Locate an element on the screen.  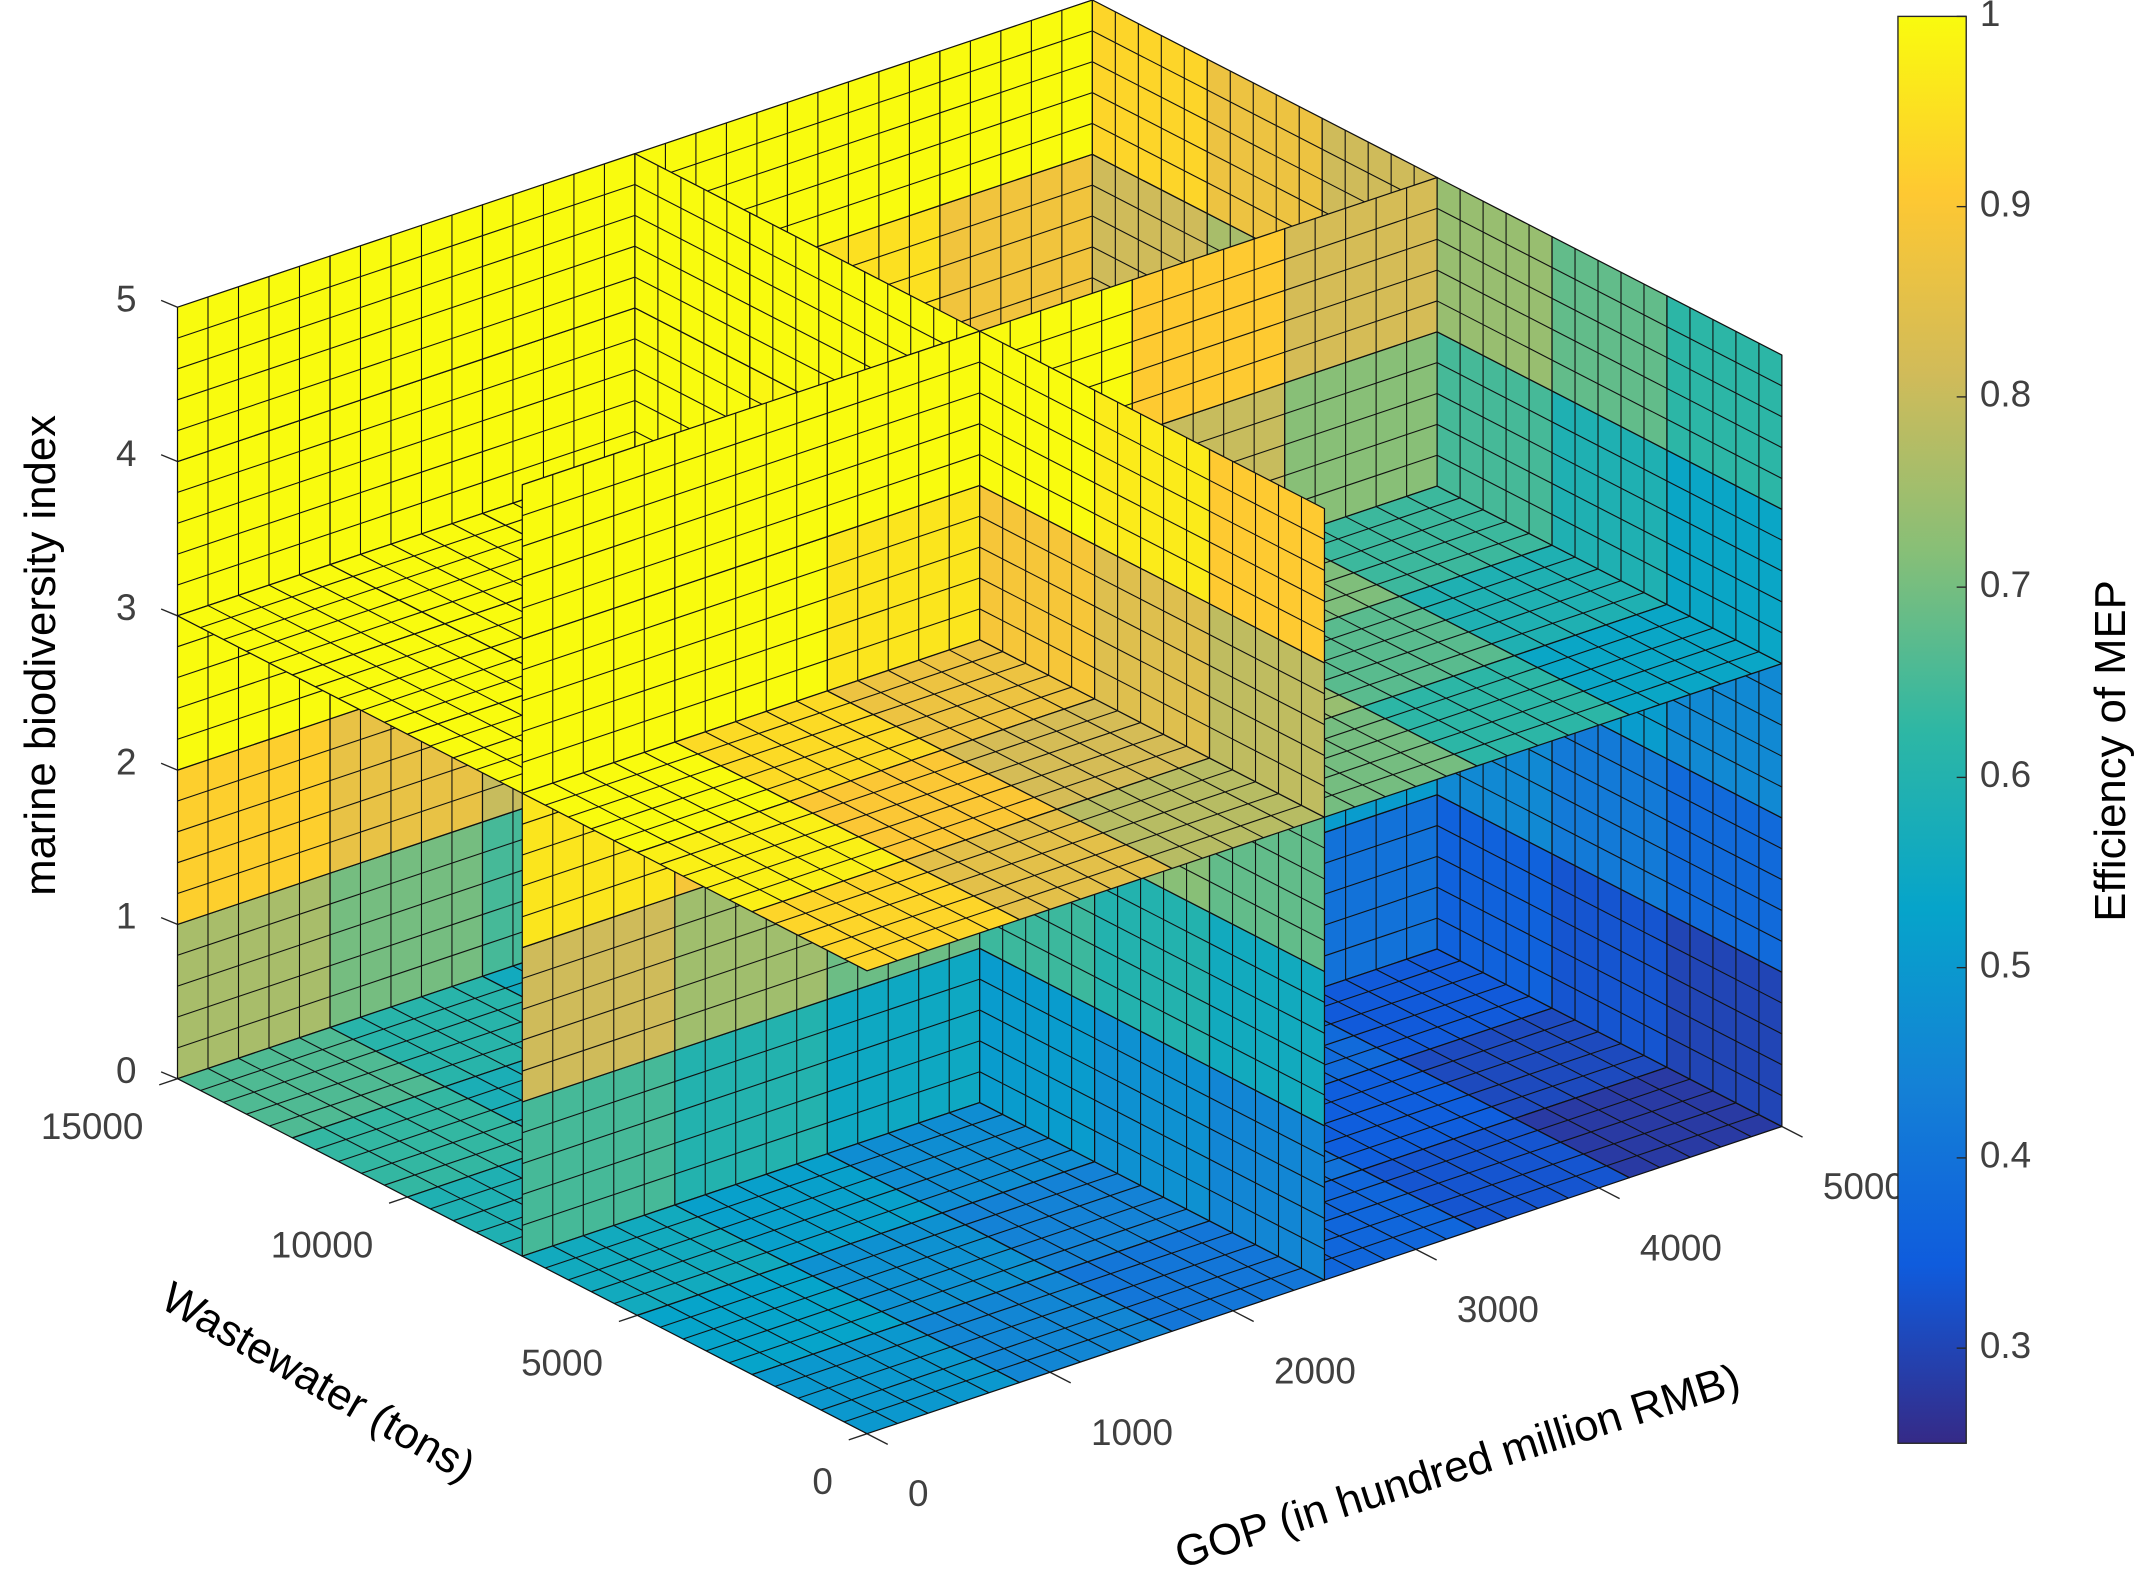
x-axis-label: GOP (in hundred million RMB) is located at coordinates (1457, 1466).